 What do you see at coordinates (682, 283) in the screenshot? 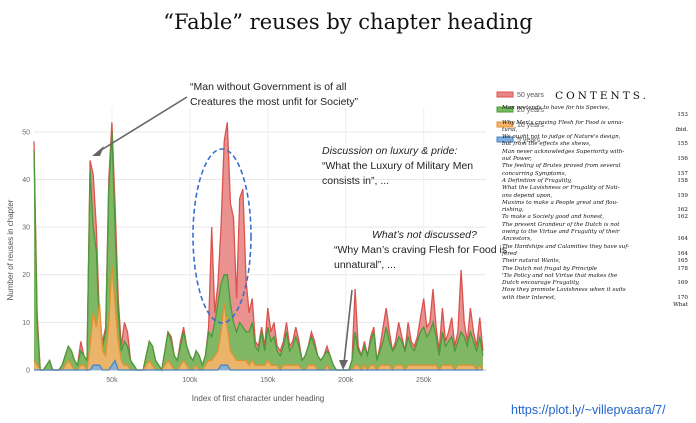
I see `contents-entry-page: 169` at bounding box center [682, 283].